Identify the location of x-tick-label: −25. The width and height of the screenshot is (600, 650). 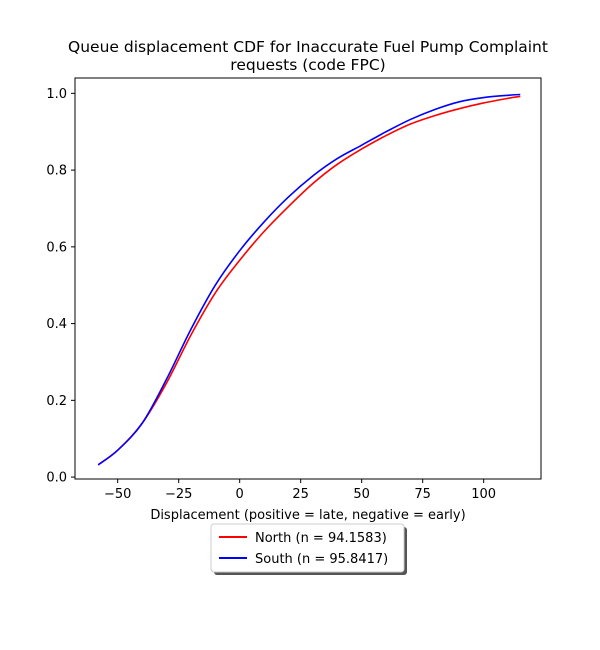
(178, 494).